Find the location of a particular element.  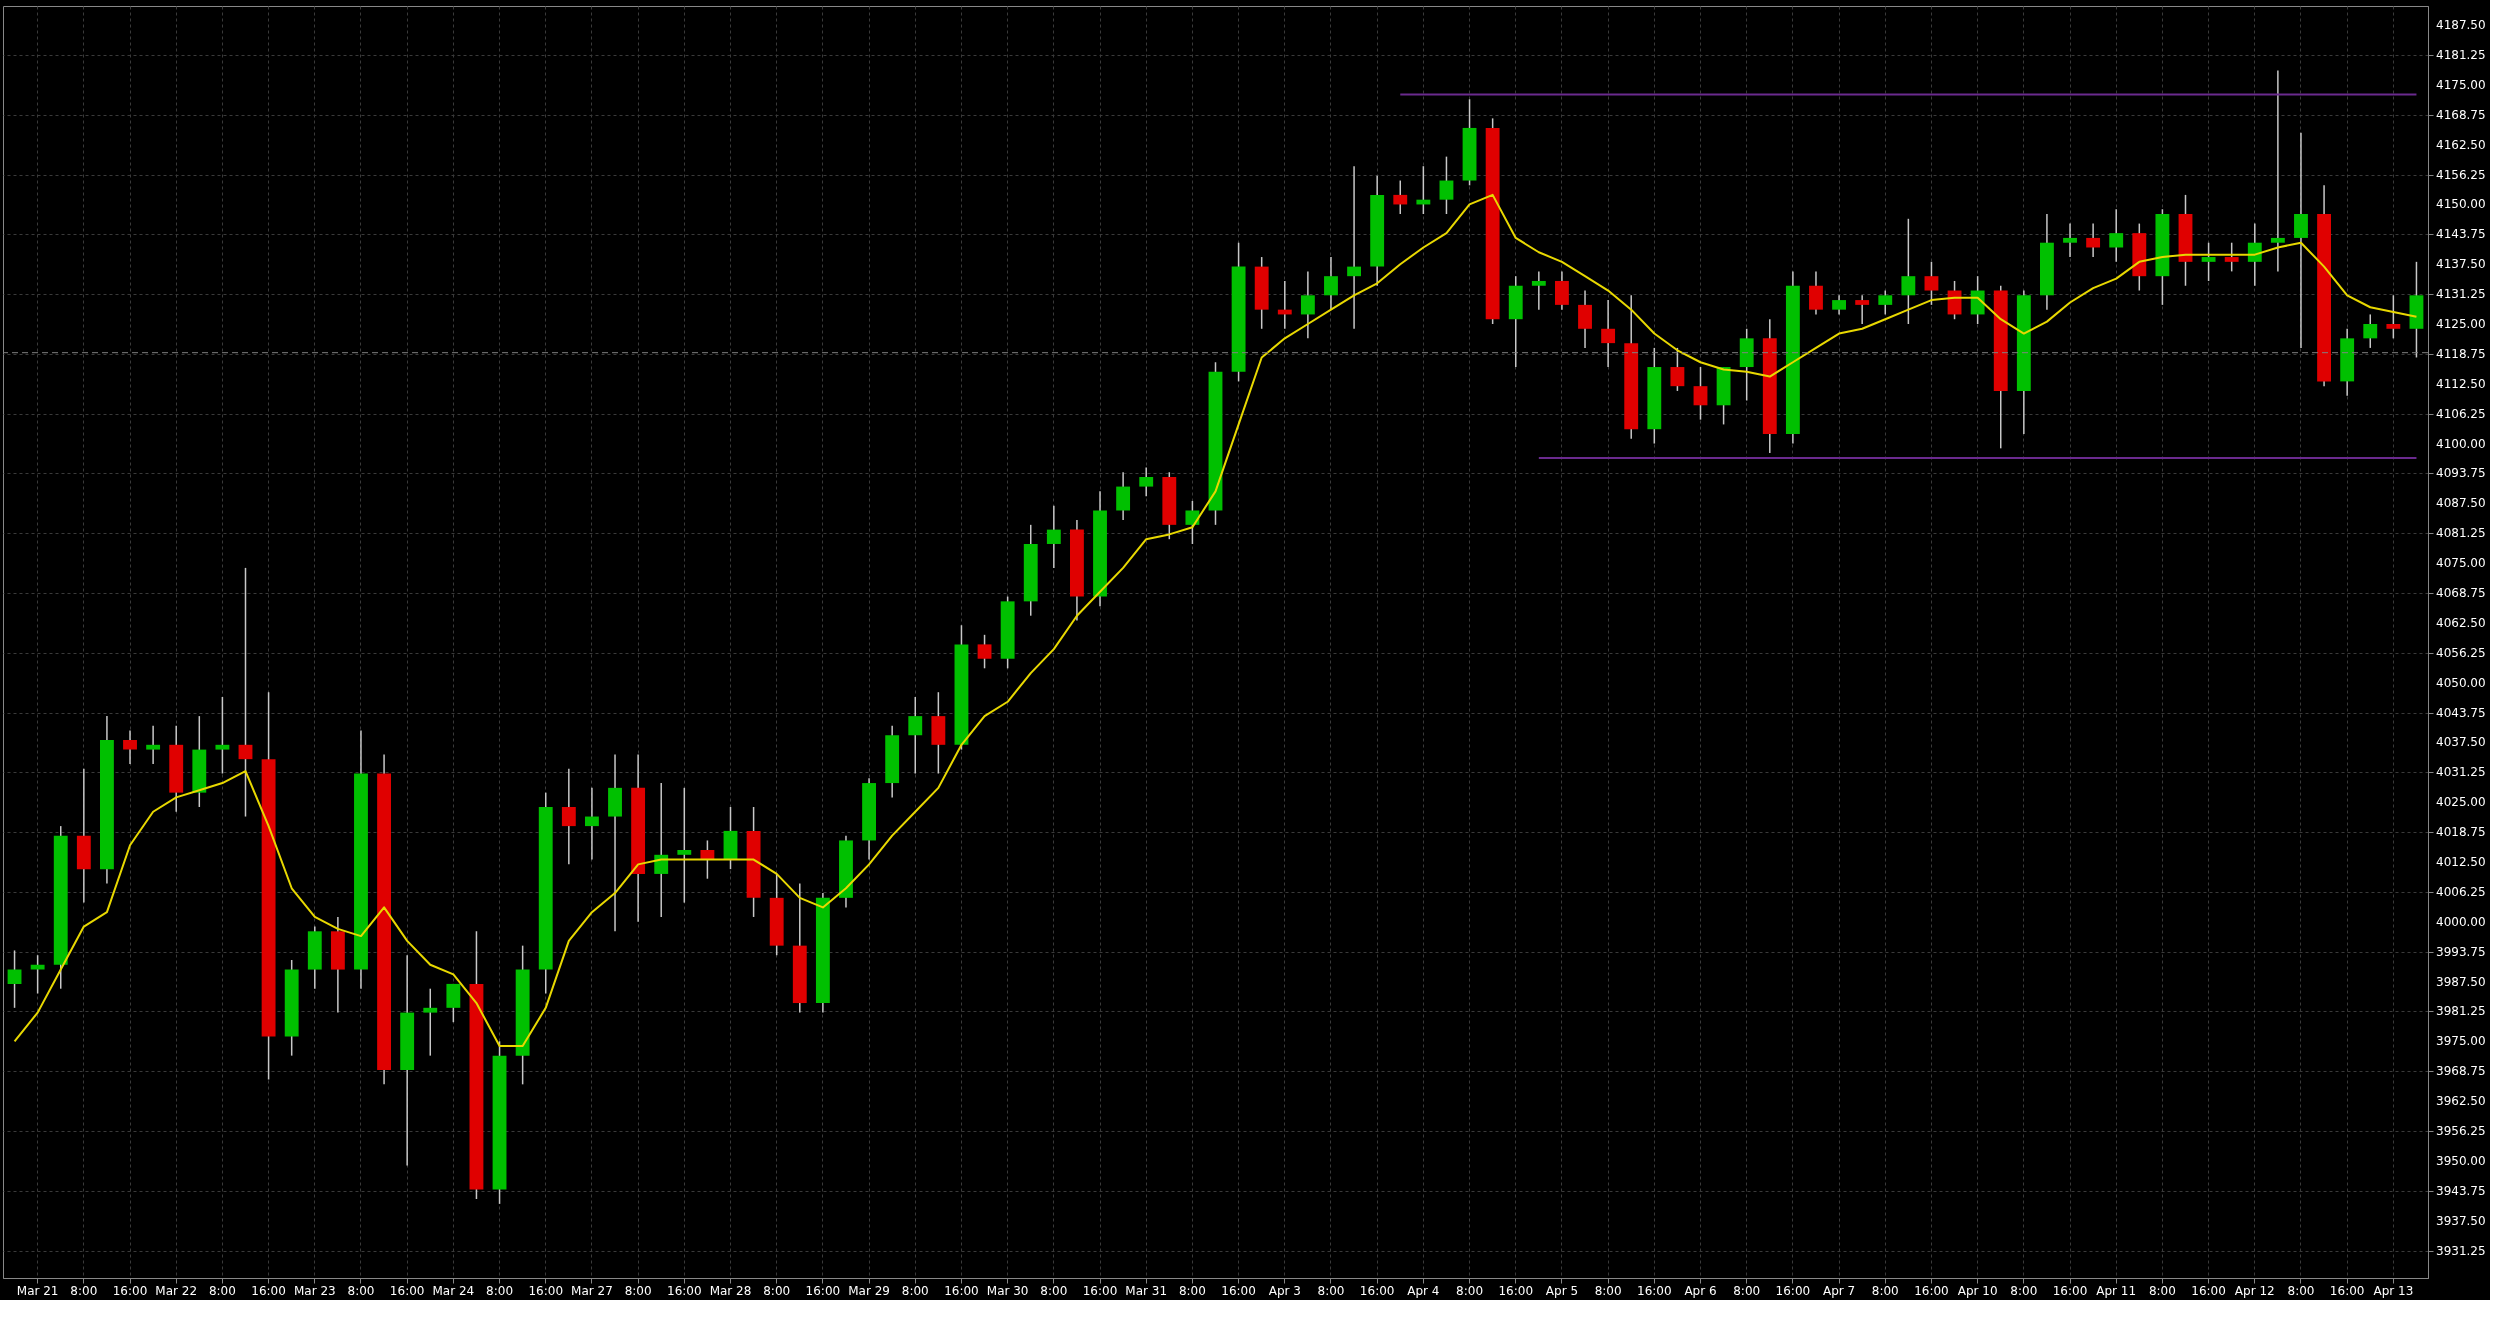

y-tick-label: 3981.25 is located at coordinates (2461, 1011).